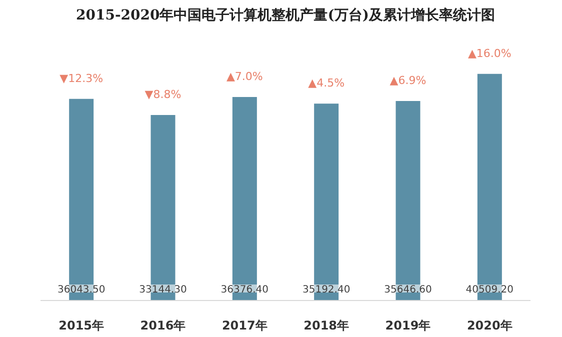 Image resolution: width=562 pixels, height=337 pixels. What do you see at coordinates (244, 290) in the screenshot?
I see `data-label: 36376.40` at bounding box center [244, 290].